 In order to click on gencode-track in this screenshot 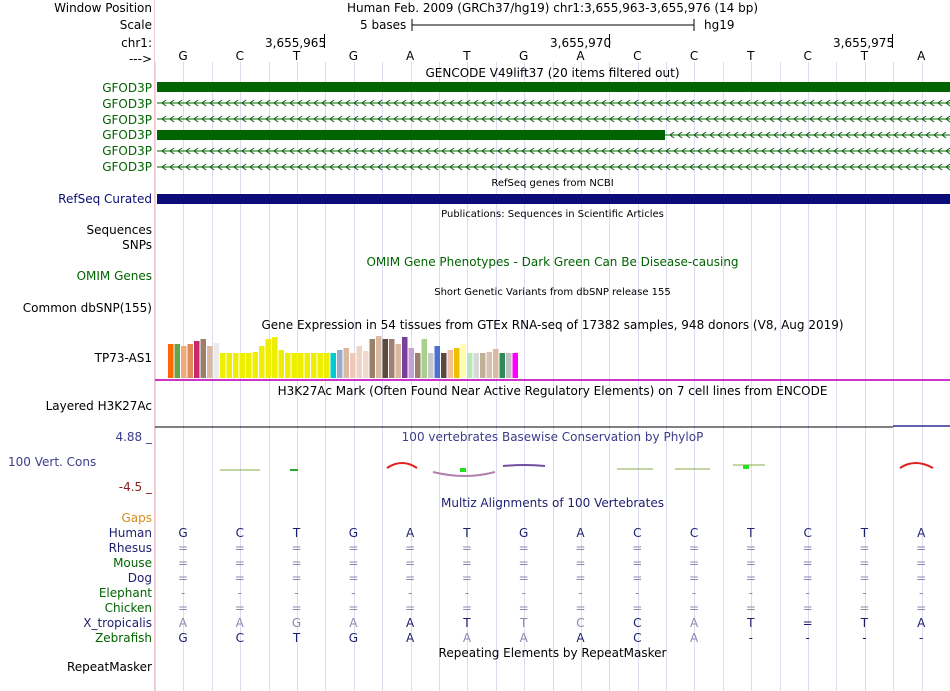, I will do `click(552, 128)`.